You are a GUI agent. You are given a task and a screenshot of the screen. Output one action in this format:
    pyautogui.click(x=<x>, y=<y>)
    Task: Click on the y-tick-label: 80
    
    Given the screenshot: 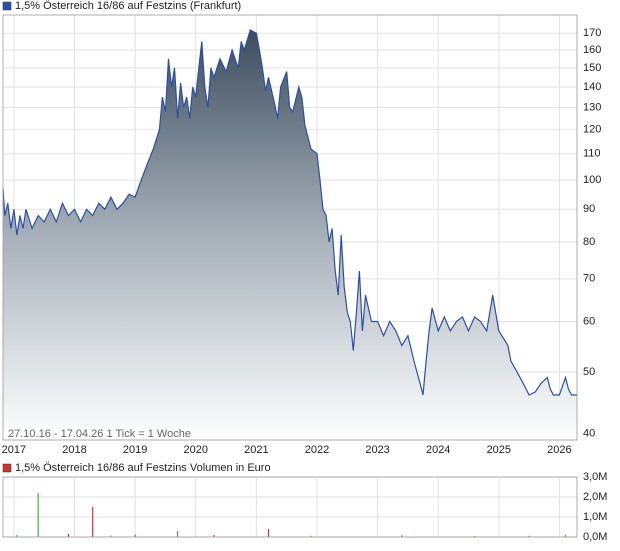 What is the action you would take?
    pyautogui.click(x=589, y=242)
    